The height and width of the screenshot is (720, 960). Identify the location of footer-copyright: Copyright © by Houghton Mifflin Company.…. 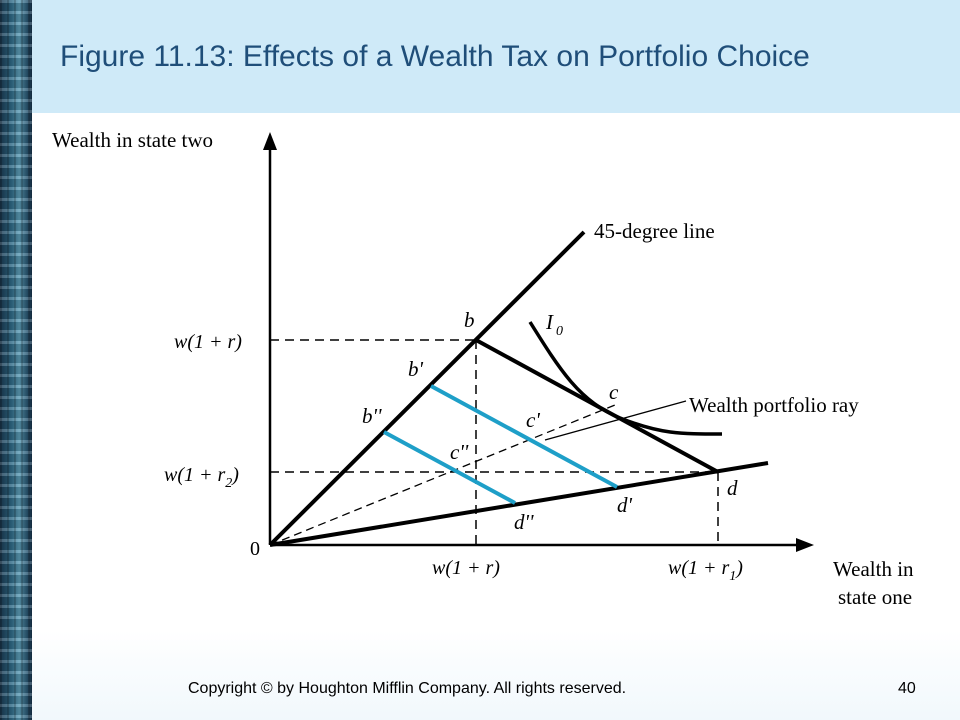
(407, 688).